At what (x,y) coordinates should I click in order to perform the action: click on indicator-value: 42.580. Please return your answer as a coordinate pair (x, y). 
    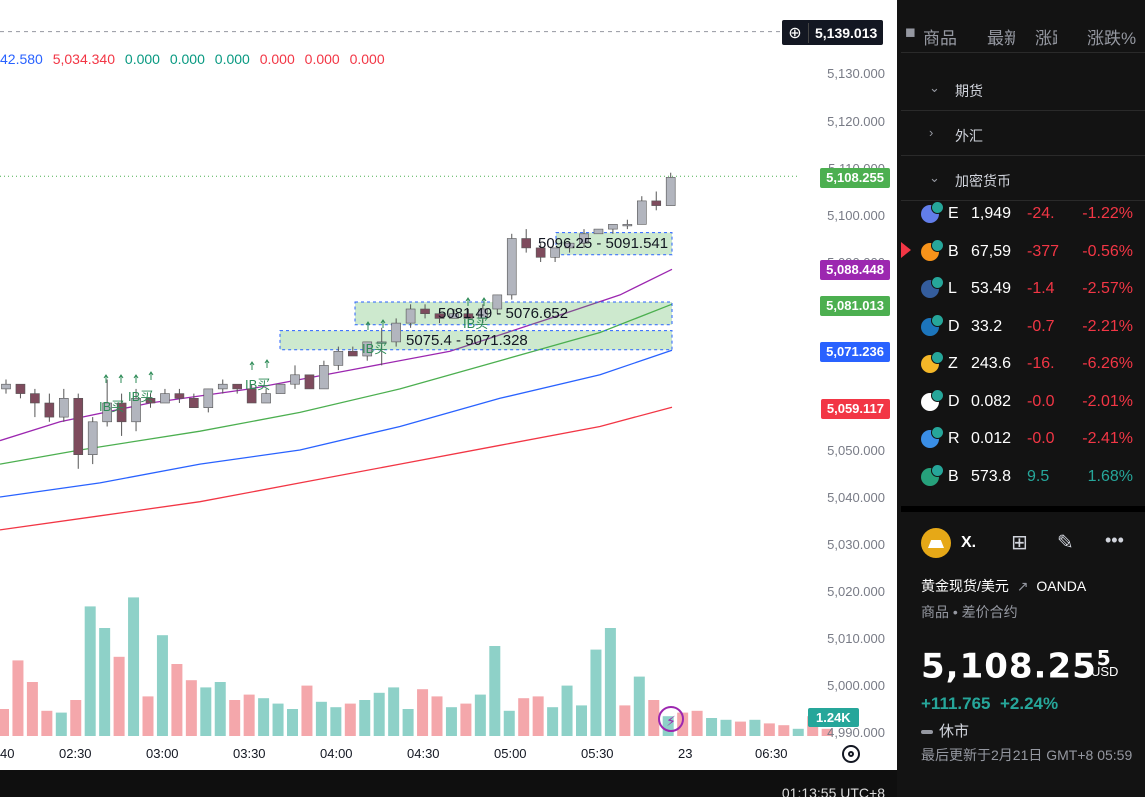
    Looking at the image, I should click on (21, 59).